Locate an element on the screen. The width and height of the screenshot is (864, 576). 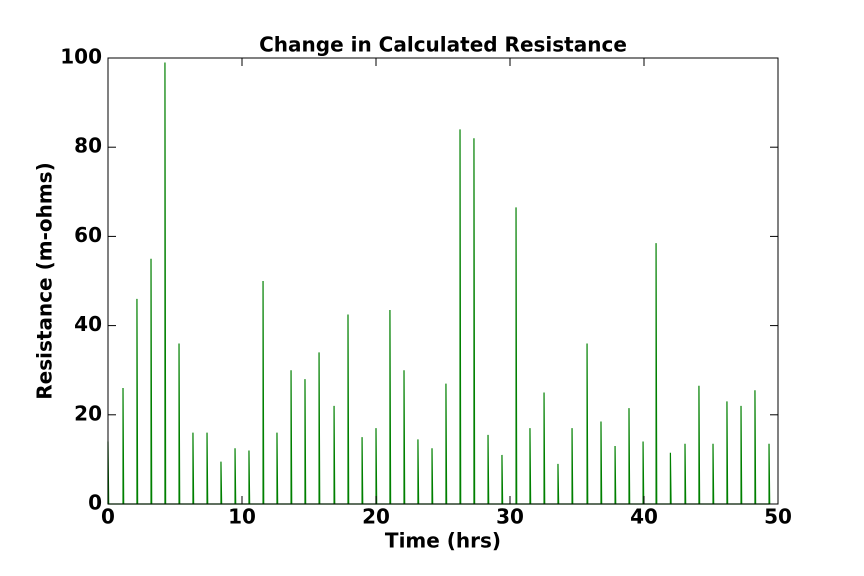
x-tick-label: 40 is located at coordinates (644, 517).